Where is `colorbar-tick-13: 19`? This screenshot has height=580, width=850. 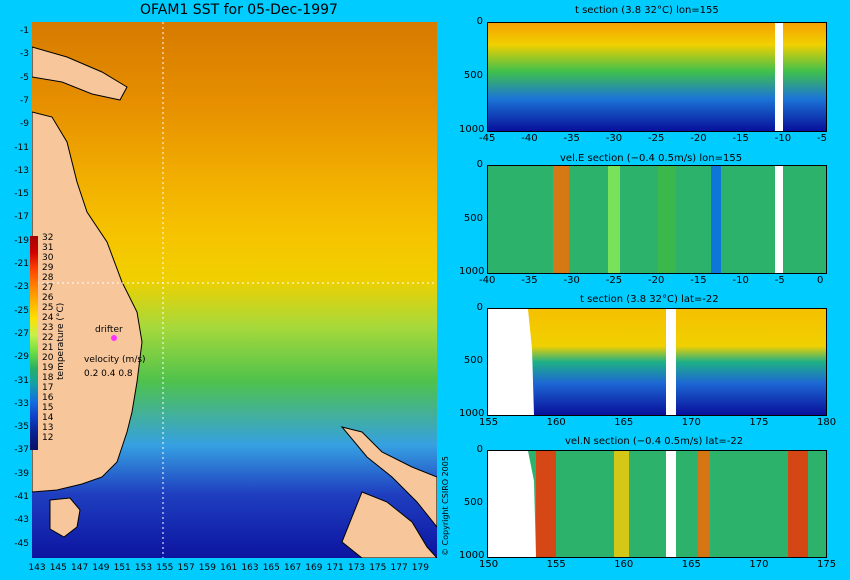
colorbar-tick-13: 19 is located at coordinates (48, 368).